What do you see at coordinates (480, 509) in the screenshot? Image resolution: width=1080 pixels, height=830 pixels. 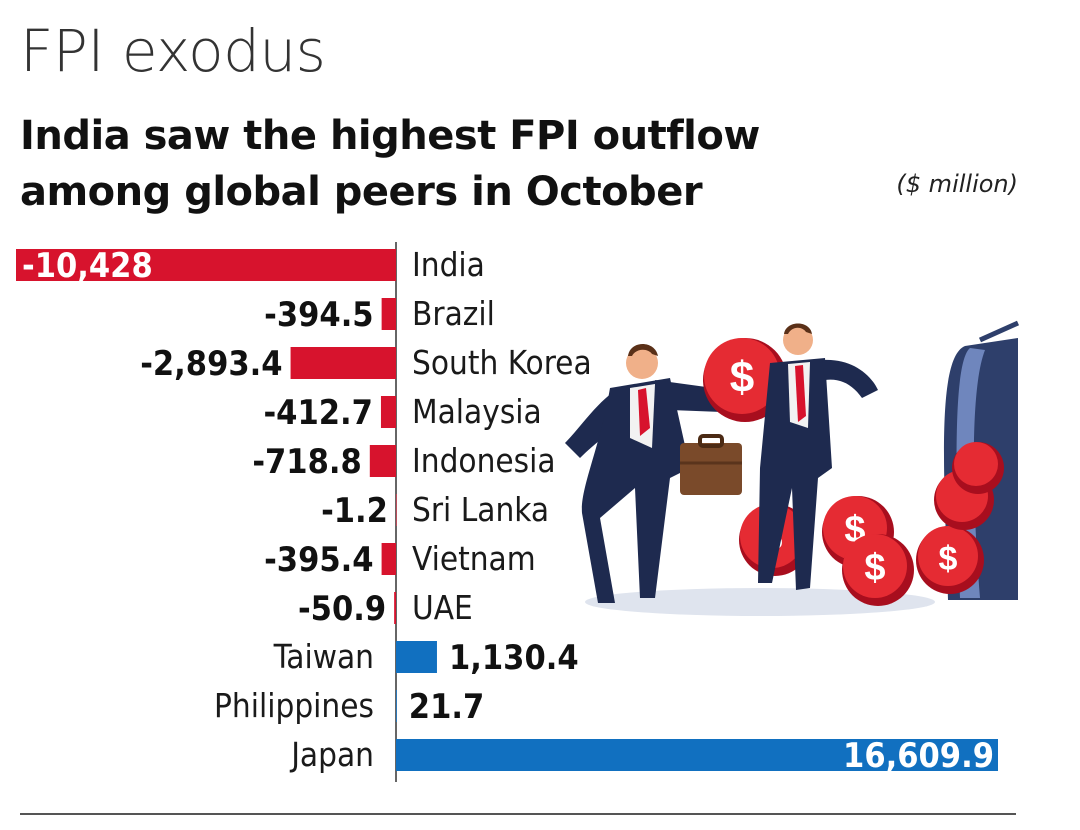 I see `category-label: Sri Lanka` at bounding box center [480, 509].